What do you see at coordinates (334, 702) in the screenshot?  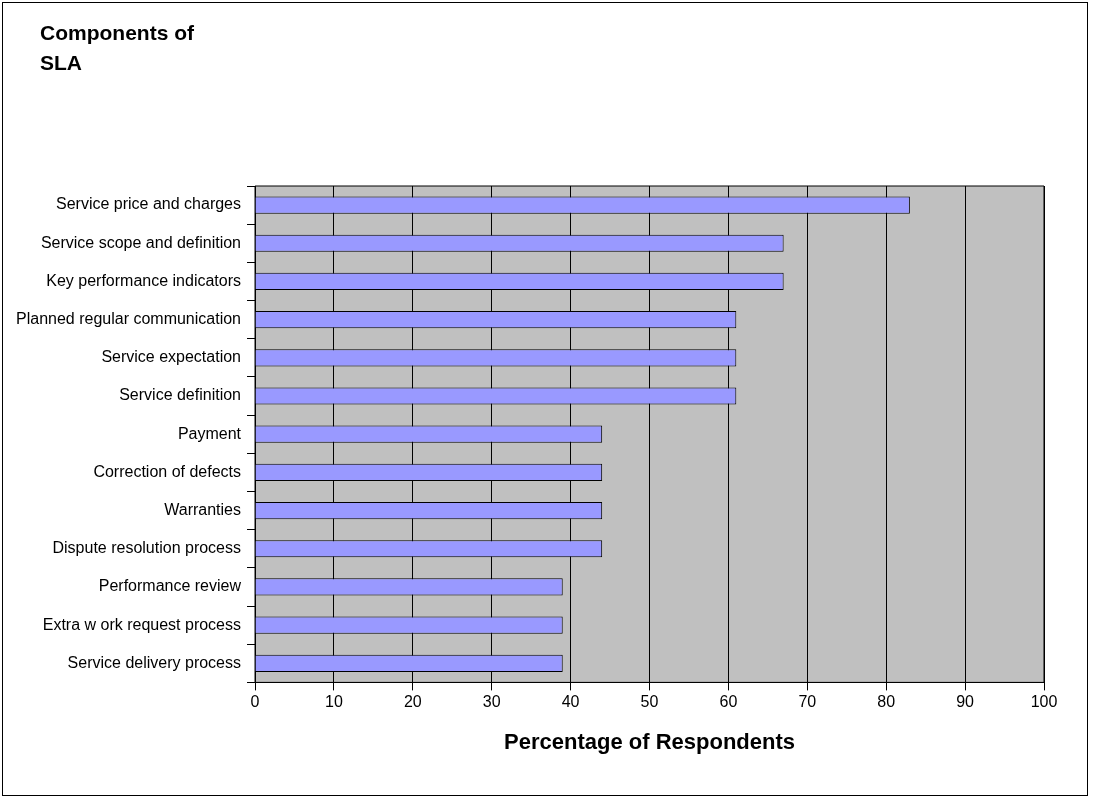 I see `x-tick-label: 10` at bounding box center [334, 702].